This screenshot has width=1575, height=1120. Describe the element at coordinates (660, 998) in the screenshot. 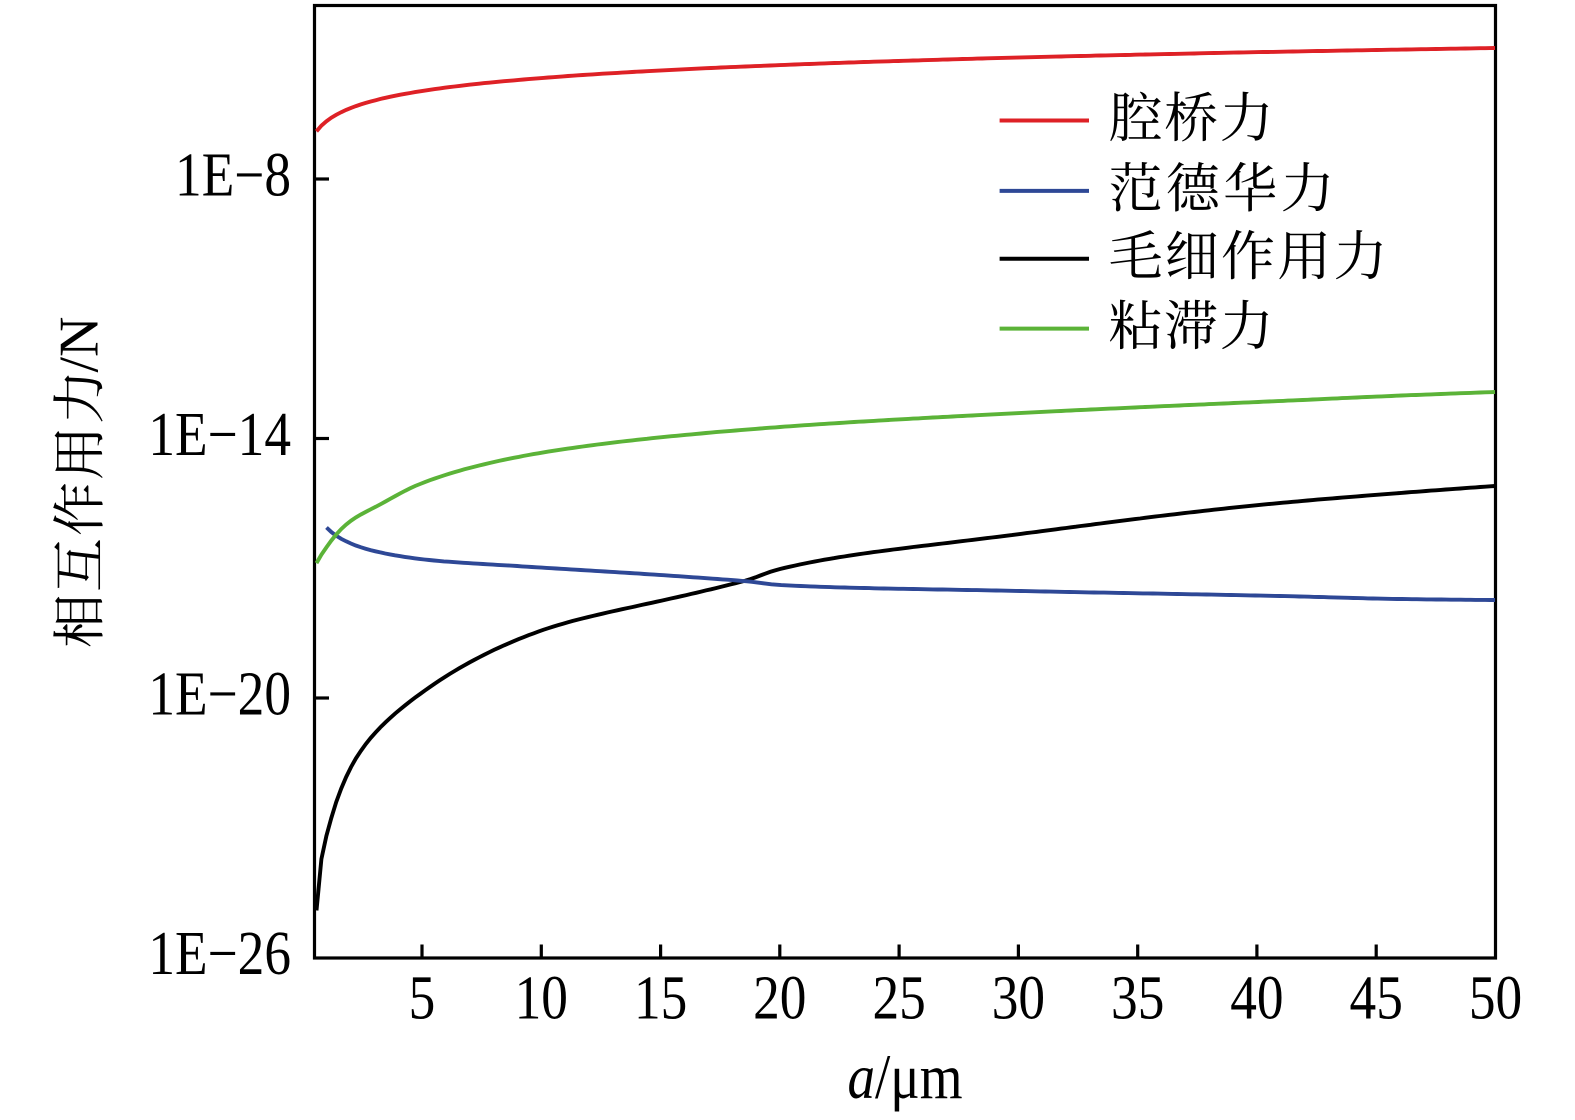

I see `svg-text: 15` at that location.